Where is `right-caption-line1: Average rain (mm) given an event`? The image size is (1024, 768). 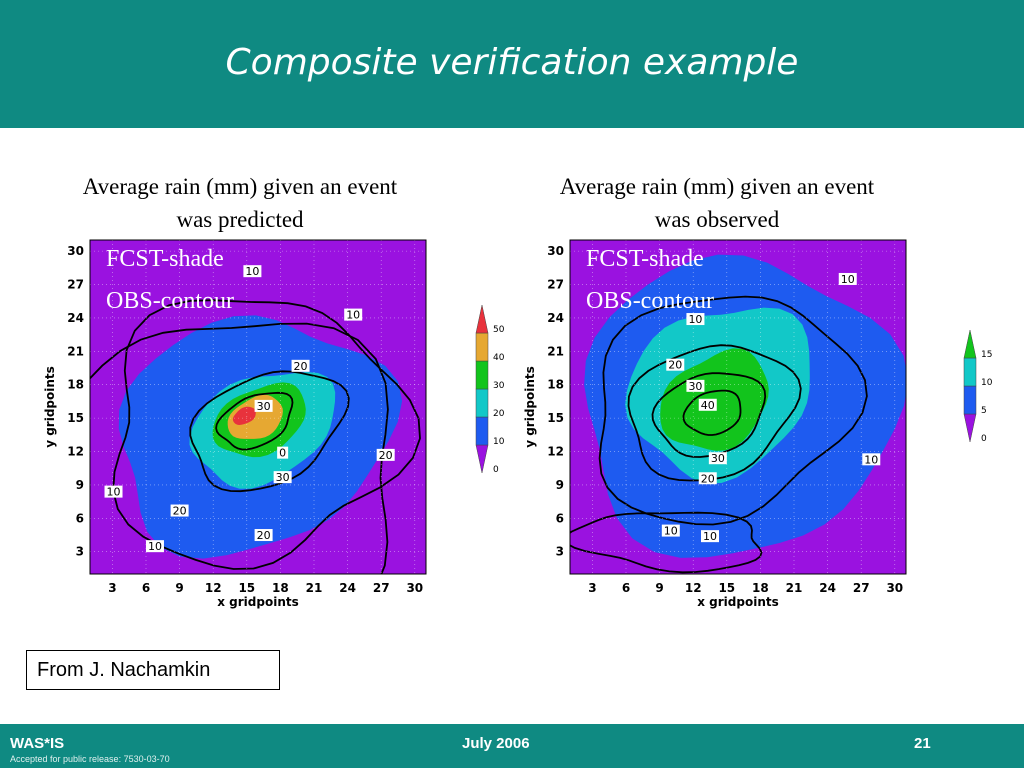
right-caption-line1: Average rain (mm) given an event is located at coordinates (717, 186).